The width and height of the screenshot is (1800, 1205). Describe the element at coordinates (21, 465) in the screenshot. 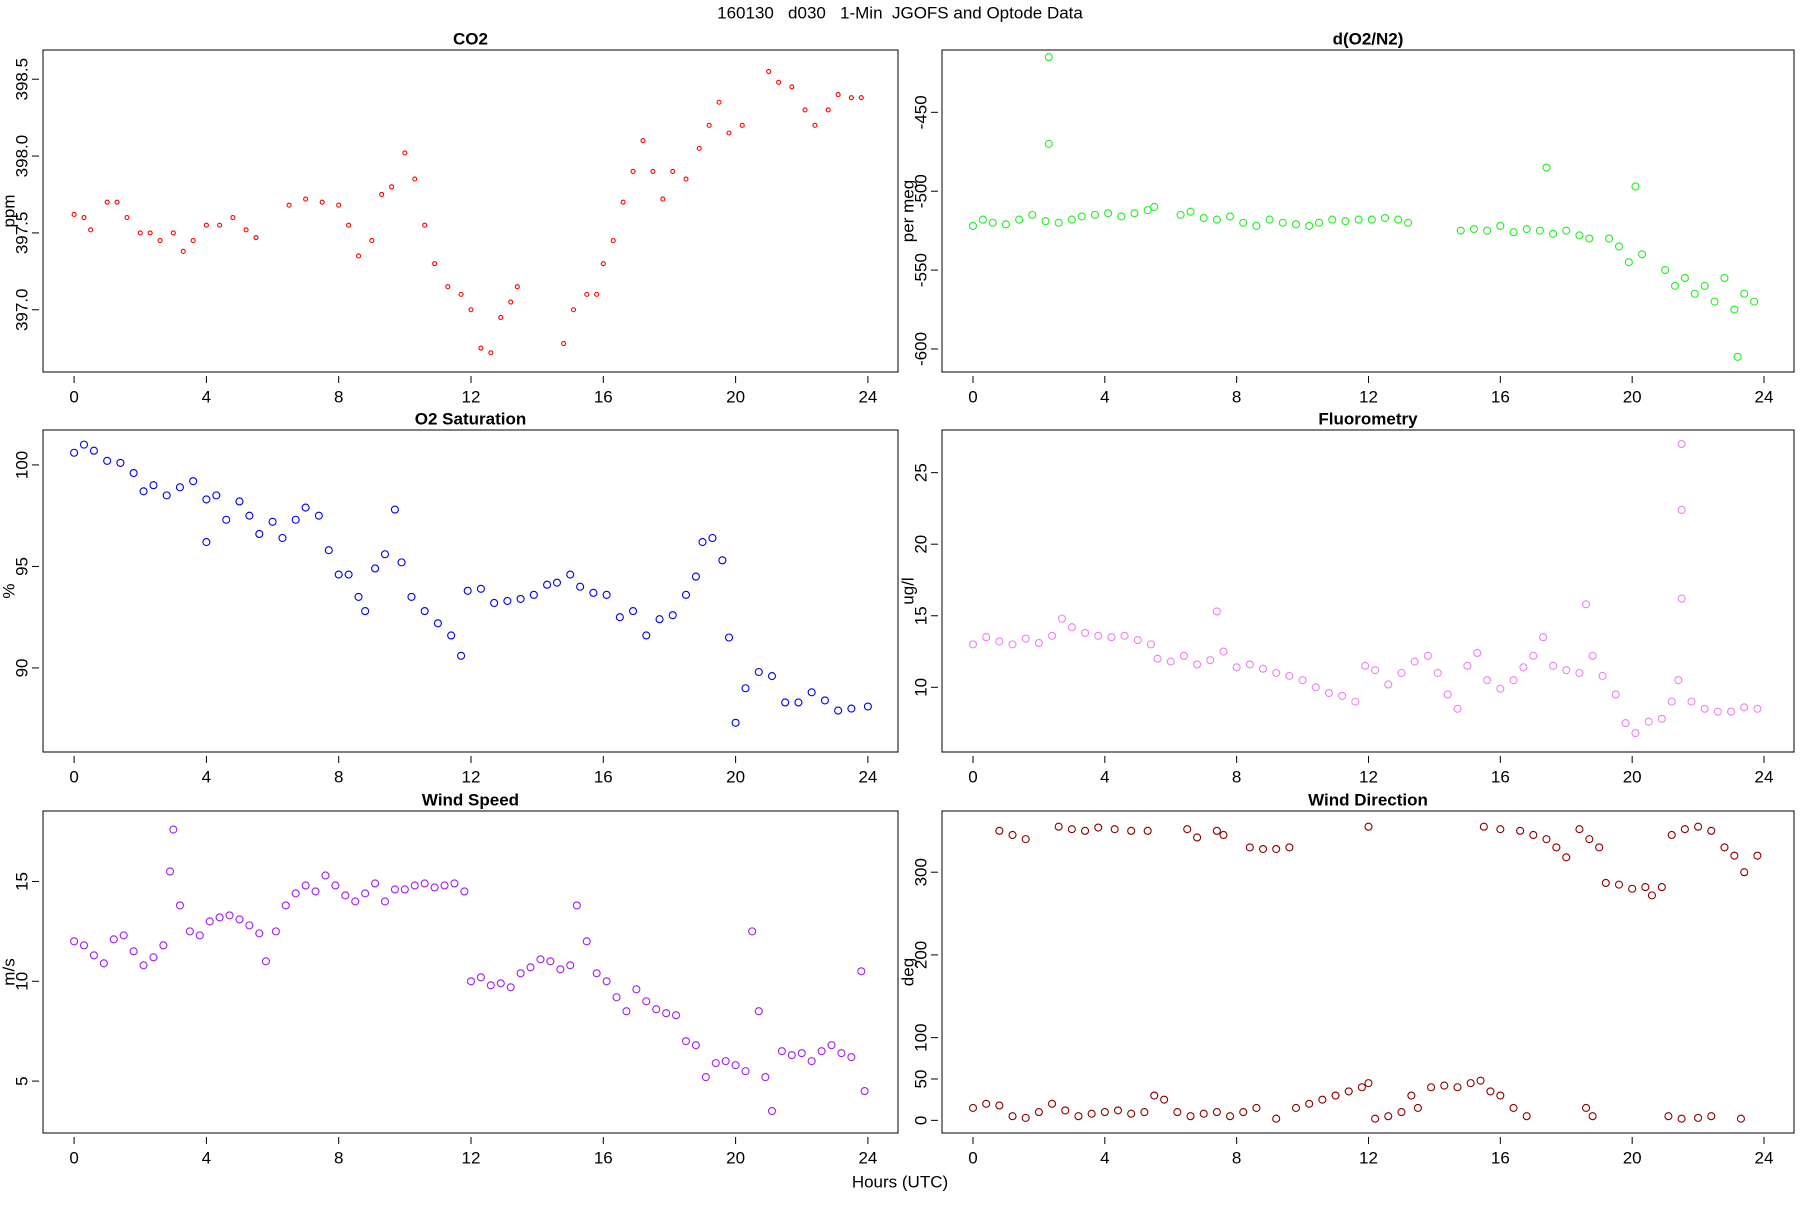

I see `y-tick-label: 100` at that location.